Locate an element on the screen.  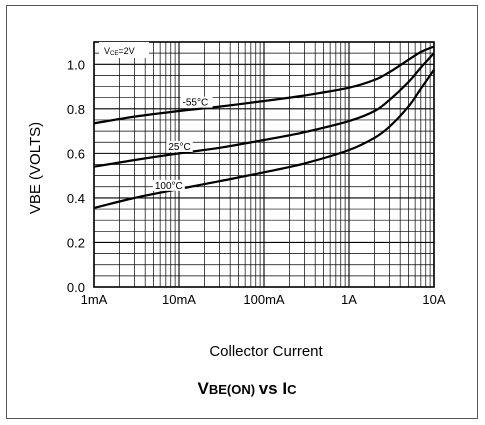
chart-title-part: V is located at coordinates (204, 388).